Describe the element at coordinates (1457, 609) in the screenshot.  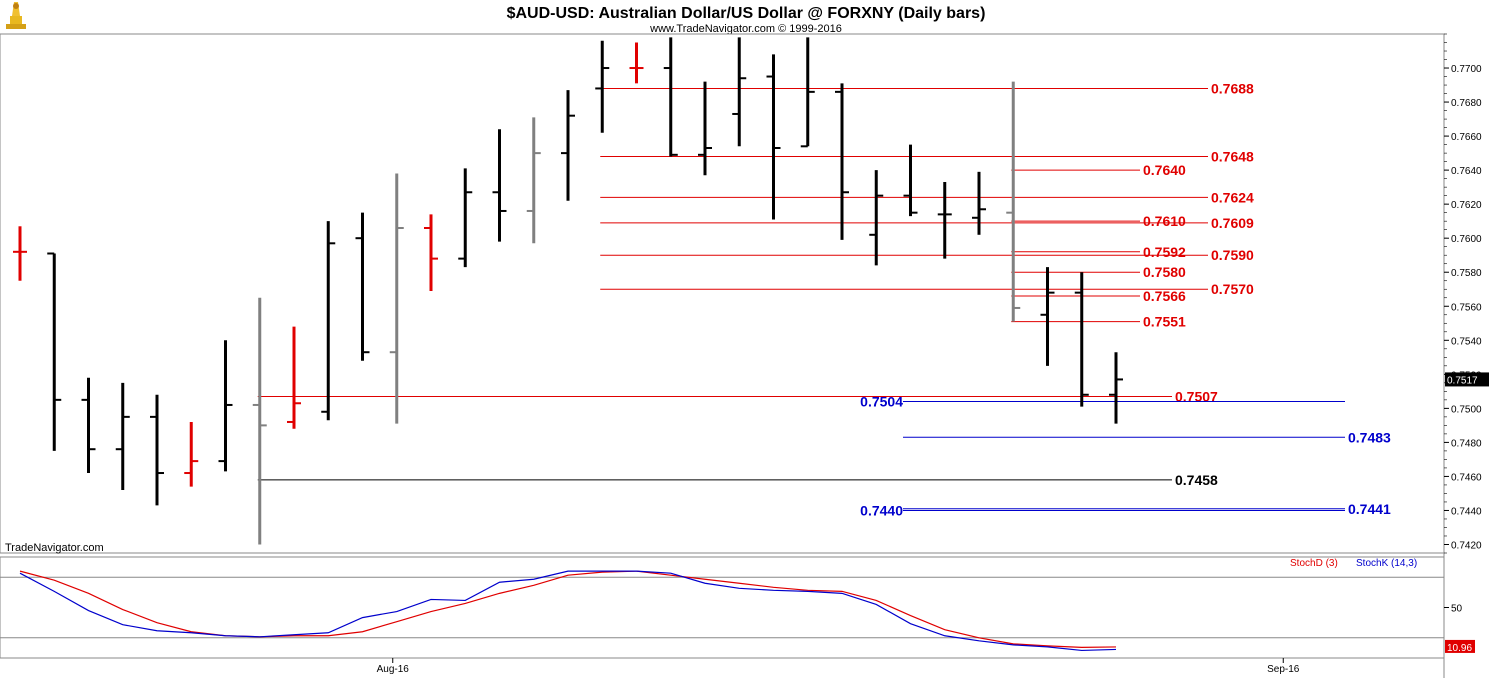
I see `stoch-tick-label: 50` at that location.